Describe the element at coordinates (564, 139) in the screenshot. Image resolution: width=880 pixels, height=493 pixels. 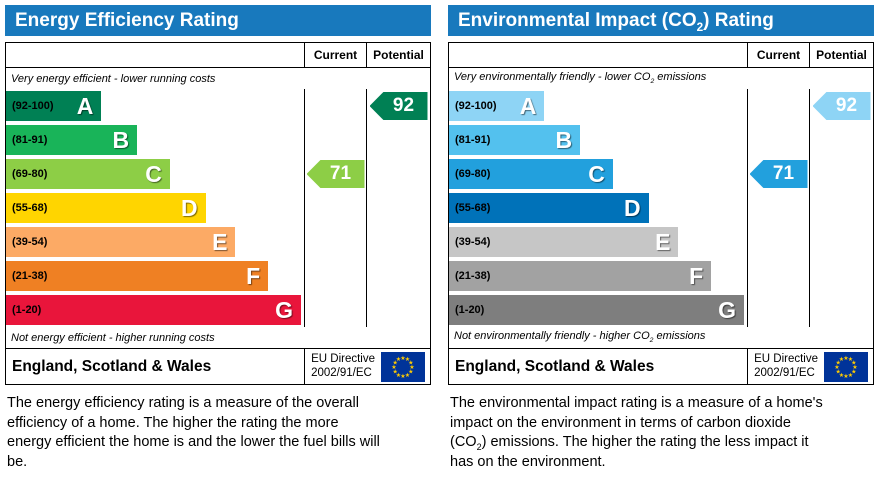
I see `band-letter-label: B` at that location.